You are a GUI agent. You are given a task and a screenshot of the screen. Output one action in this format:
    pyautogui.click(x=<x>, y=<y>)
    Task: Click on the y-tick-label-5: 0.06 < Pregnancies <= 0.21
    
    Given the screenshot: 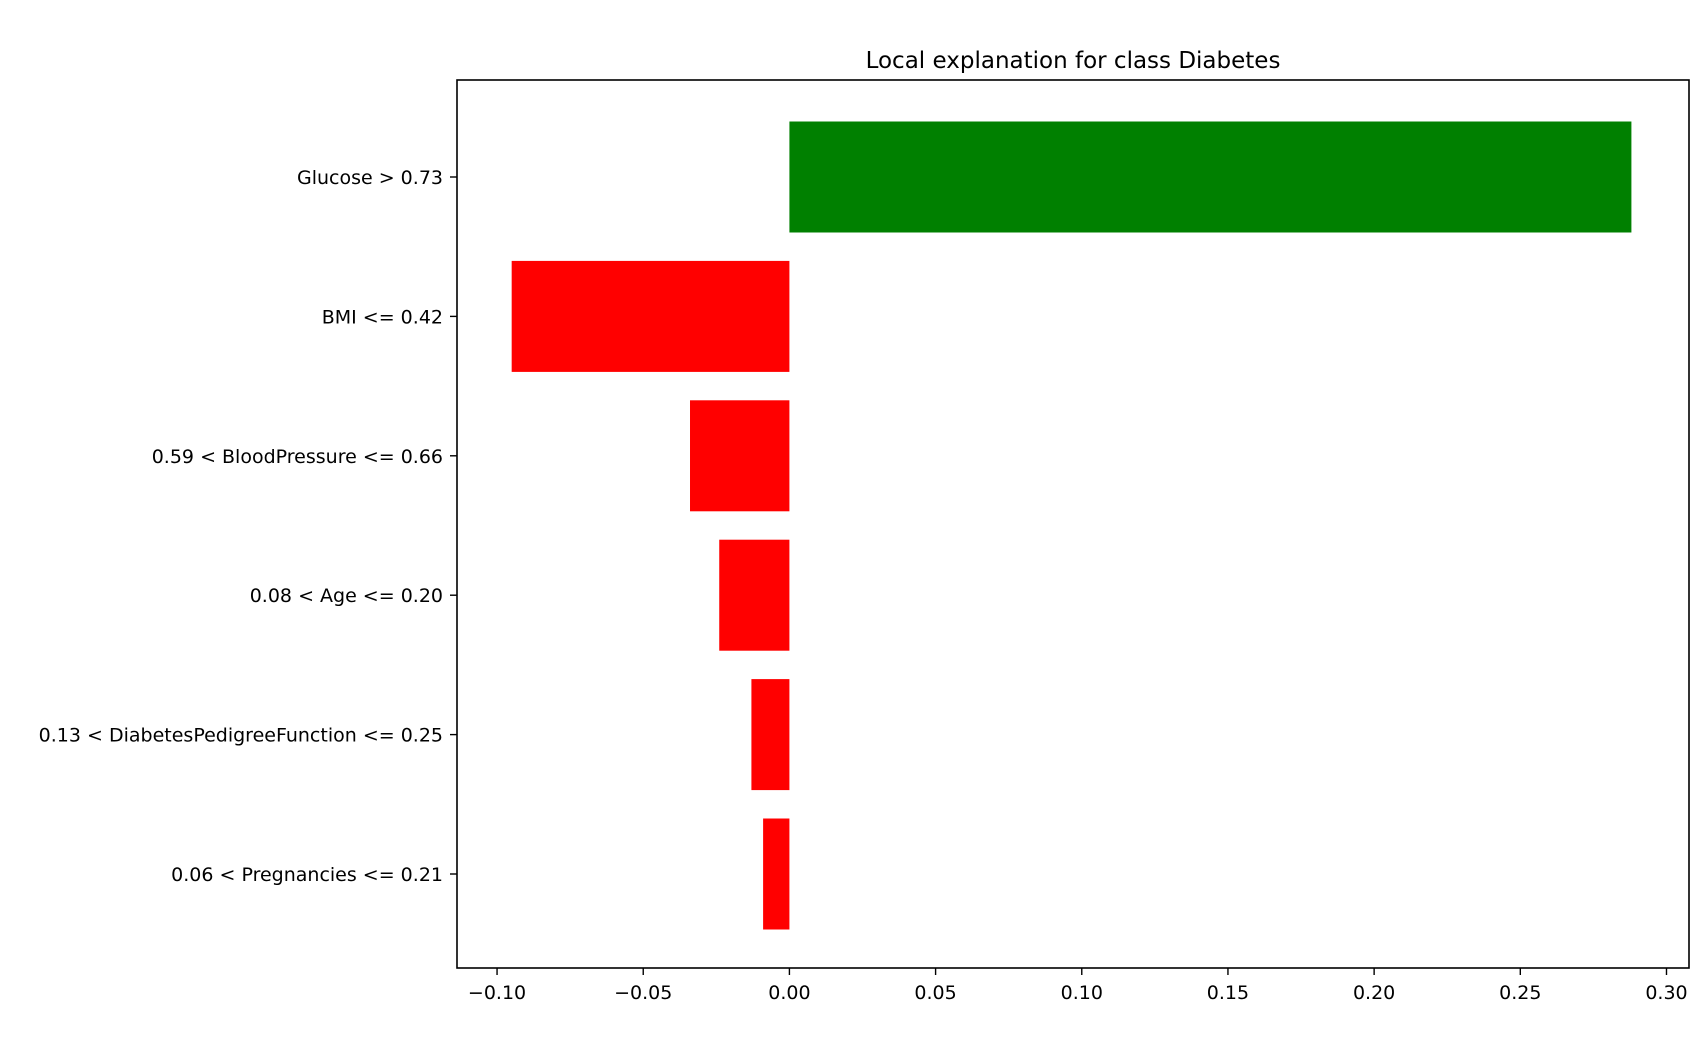 What is the action you would take?
    pyautogui.click(x=307, y=875)
    